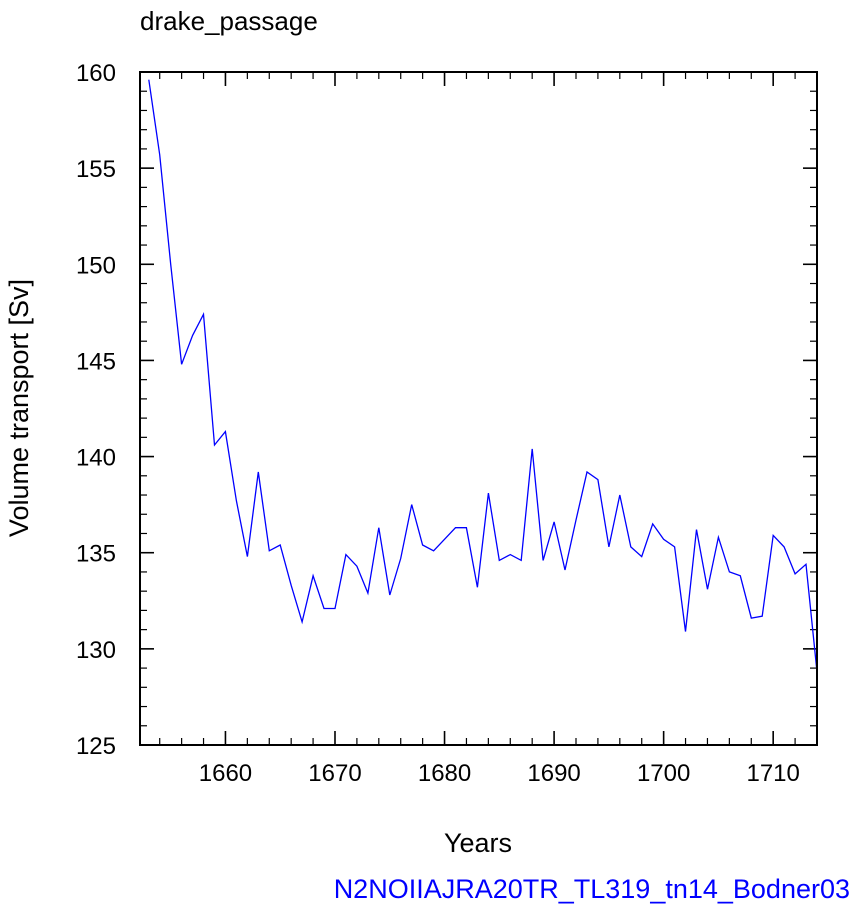  What do you see at coordinates (19, 408) in the screenshot?
I see `y-axis-label: Volume transport [Sv]` at bounding box center [19, 408].